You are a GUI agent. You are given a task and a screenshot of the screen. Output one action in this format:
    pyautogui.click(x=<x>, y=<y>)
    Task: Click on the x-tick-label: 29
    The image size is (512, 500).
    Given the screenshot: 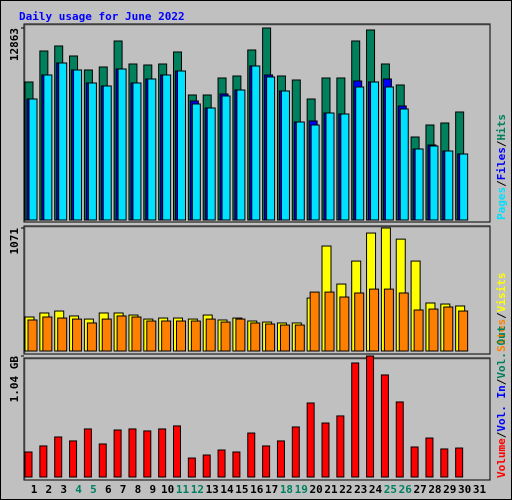 What is the action you would take?
    pyautogui.click(x=449, y=489)
    